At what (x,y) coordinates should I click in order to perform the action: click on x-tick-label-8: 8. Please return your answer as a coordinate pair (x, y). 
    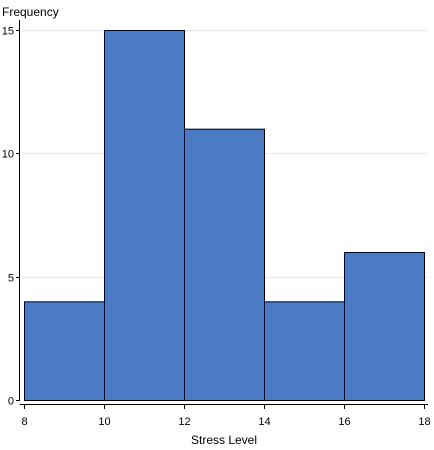
    Looking at the image, I should click on (24, 422).